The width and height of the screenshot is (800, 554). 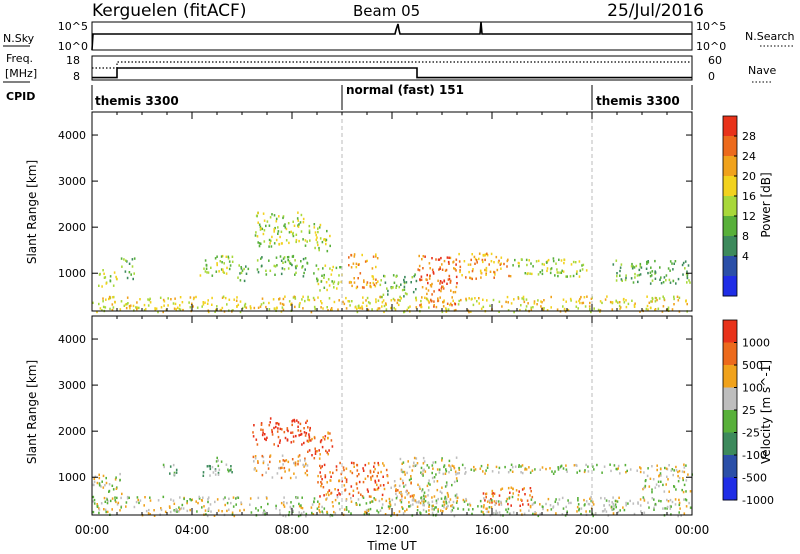 I want to click on station-title: Kerguelen (fitACF), so click(x=169, y=11).